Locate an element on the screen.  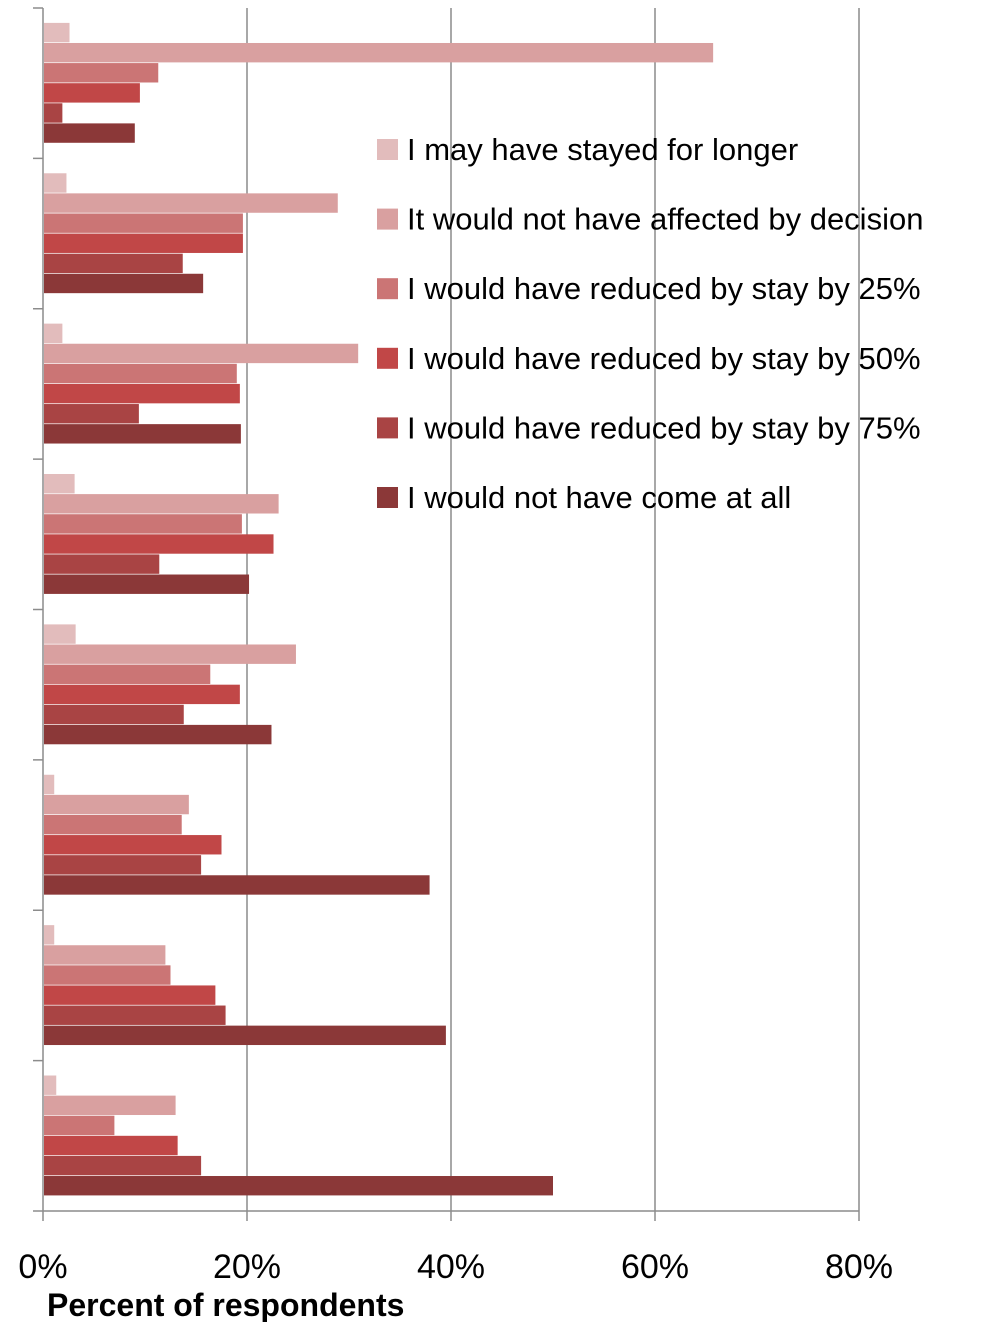
legend-item: I would not have come at all is located at coordinates (584, 497).